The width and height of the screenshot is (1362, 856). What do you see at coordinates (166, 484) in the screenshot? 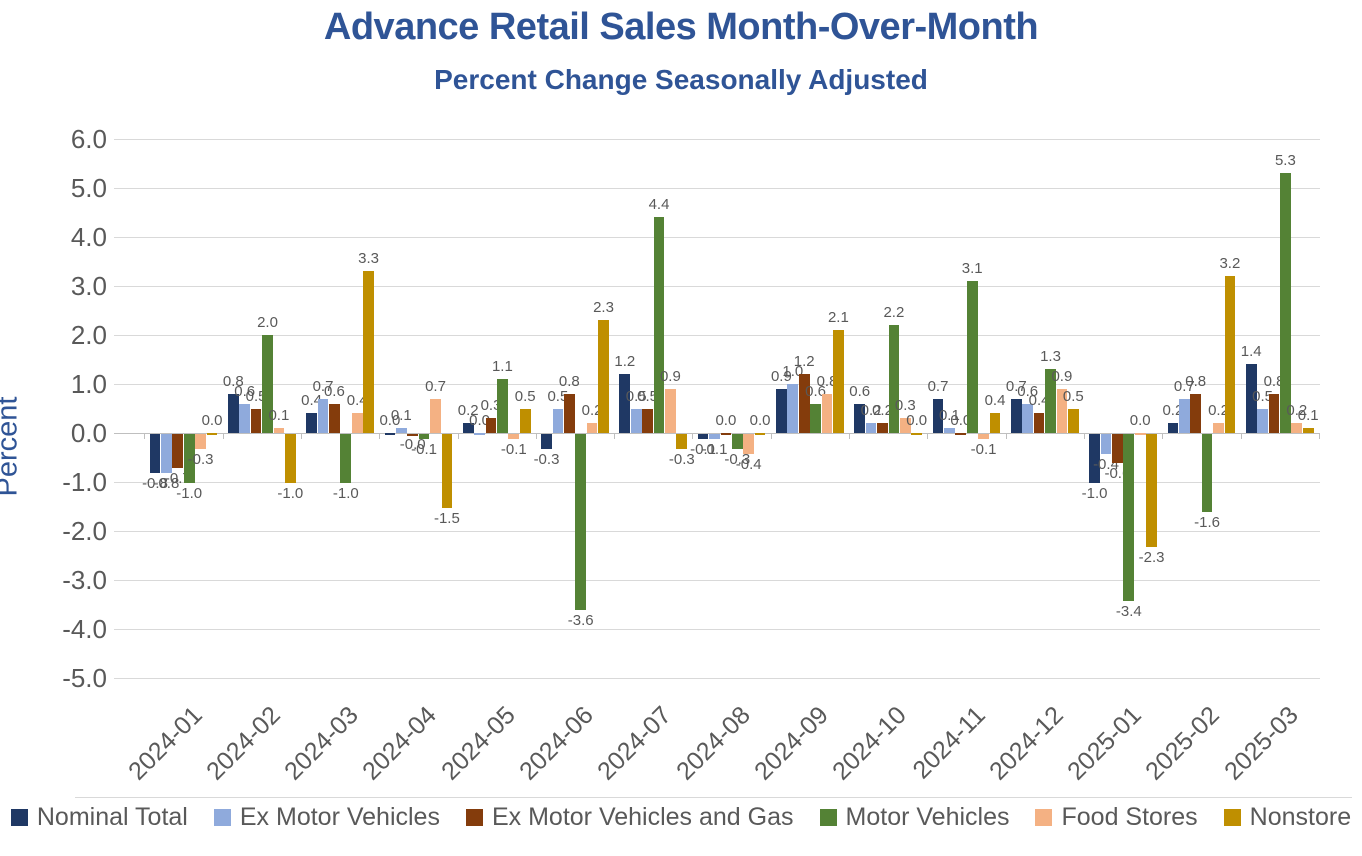
I see `data-label: -0.8` at bounding box center [166, 484].